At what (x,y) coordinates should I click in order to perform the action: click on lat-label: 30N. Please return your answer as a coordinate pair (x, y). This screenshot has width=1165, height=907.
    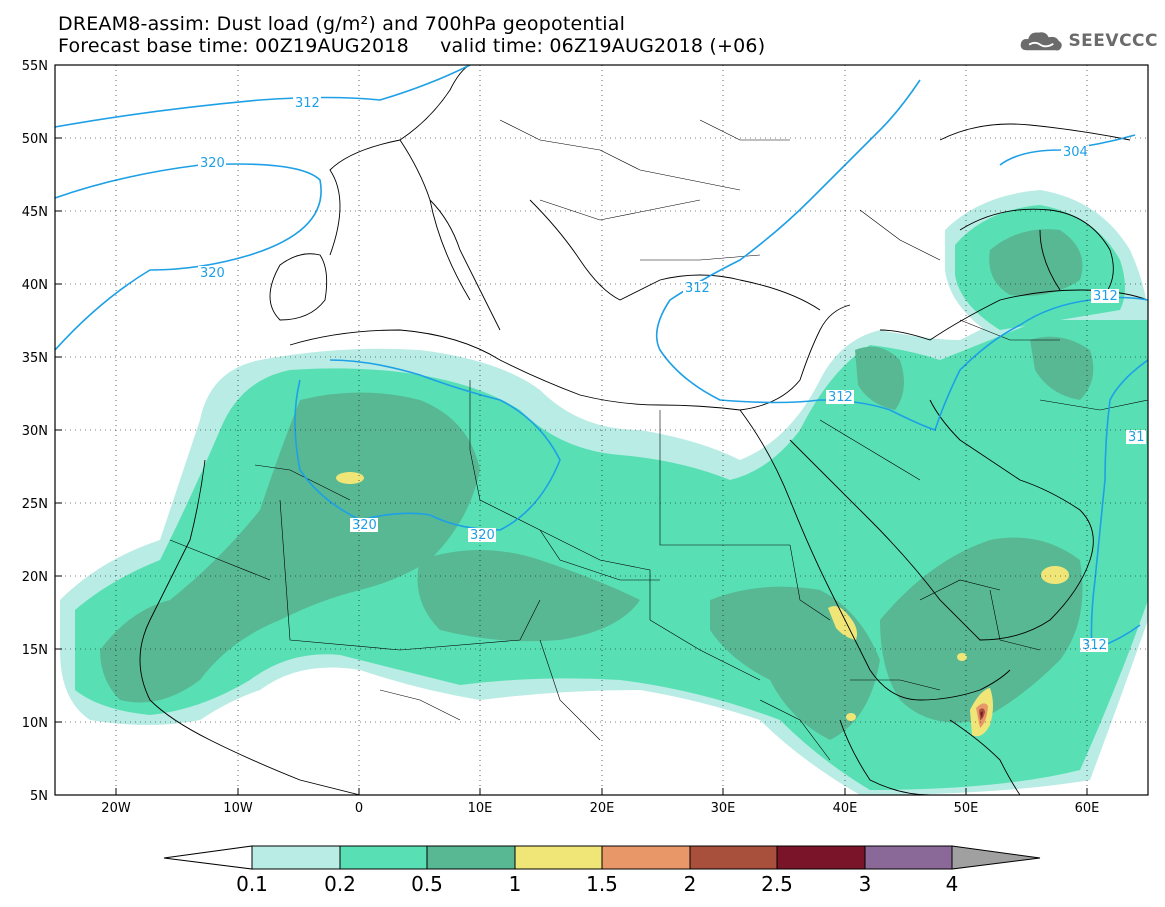
    Looking at the image, I should click on (35, 431).